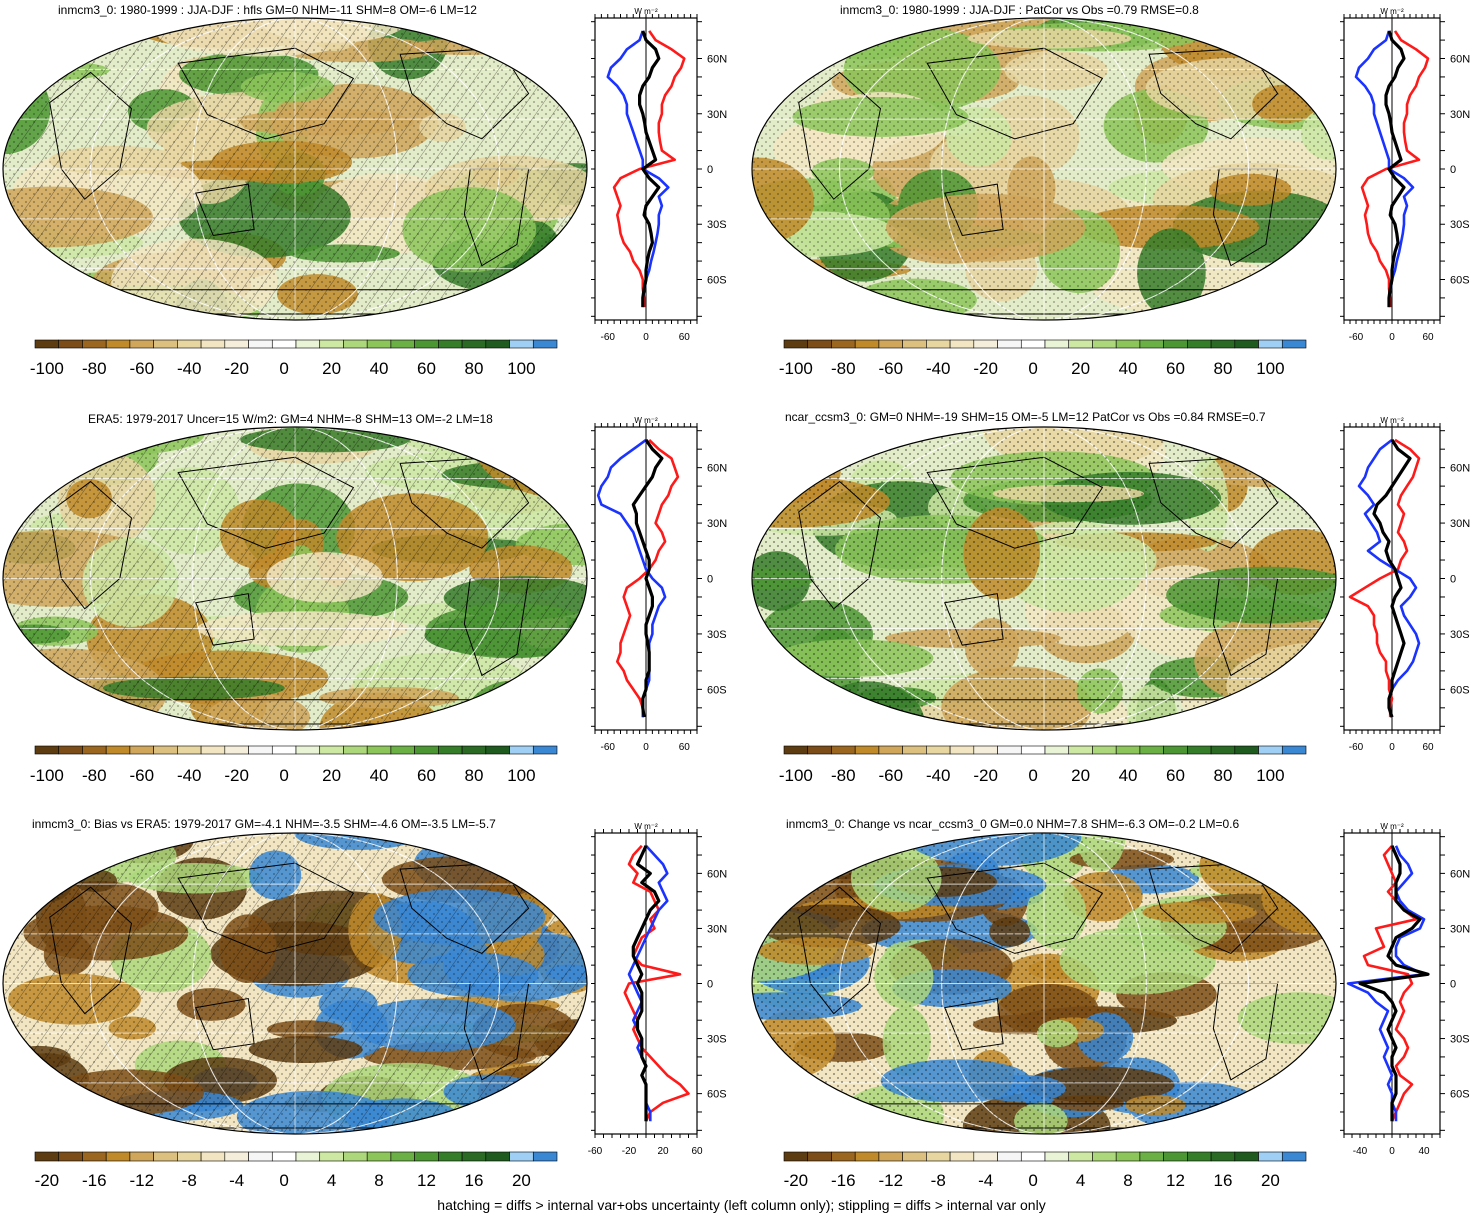 The height and width of the screenshot is (1215, 1483). What do you see at coordinates (649, 169) in the screenshot?
I see `series-line-black` at bounding box center [649, 169].